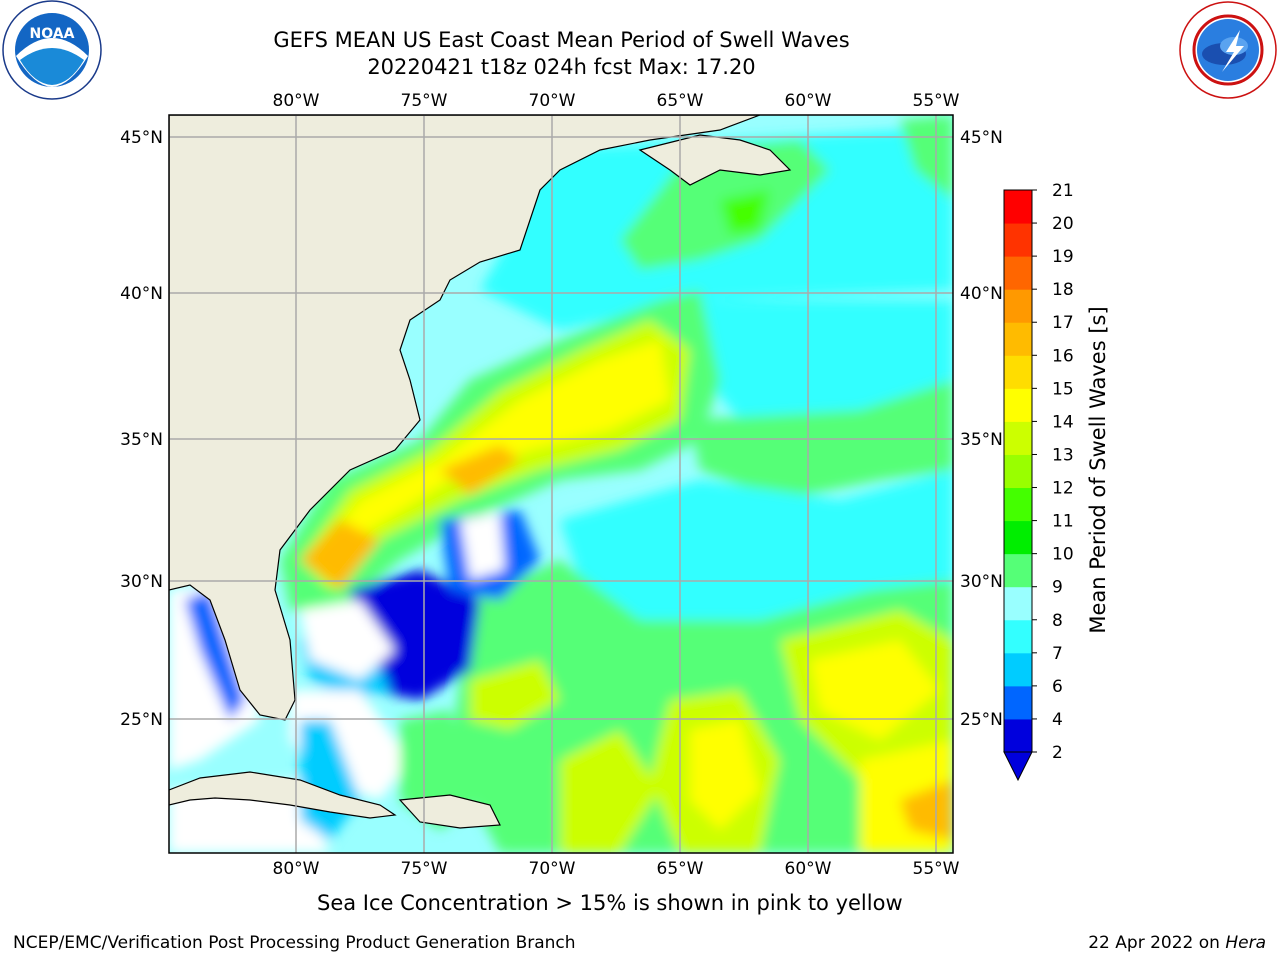 The height and width of the screenshot is (960, 1280). I want to click on colorbar-label: Mean Period of Swell Waves [s], so click(1098, 469).